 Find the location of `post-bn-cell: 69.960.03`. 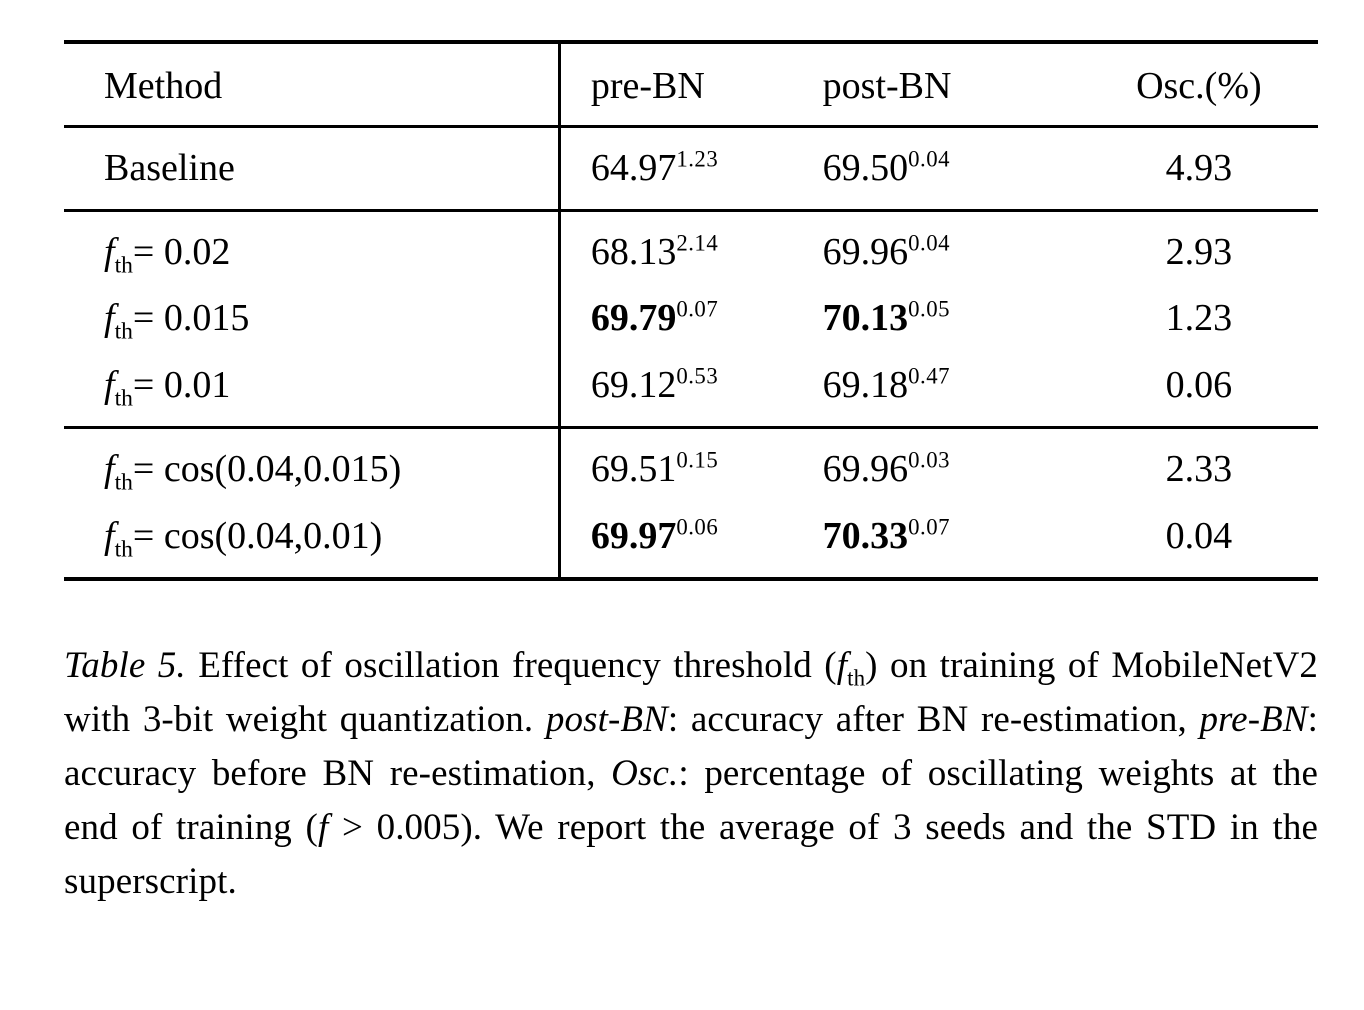

post-bn-cell: 69.960.03 is located at coordinates (951, 465).